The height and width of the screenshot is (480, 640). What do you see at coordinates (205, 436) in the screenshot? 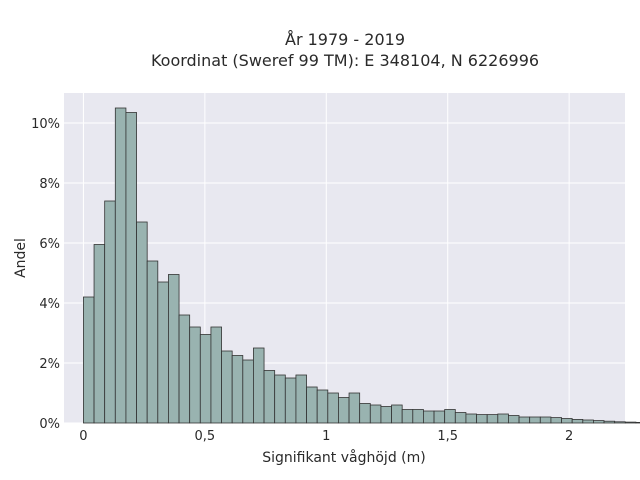
I see `x-tick-label: 0,5` at bounding box center [205, 436].